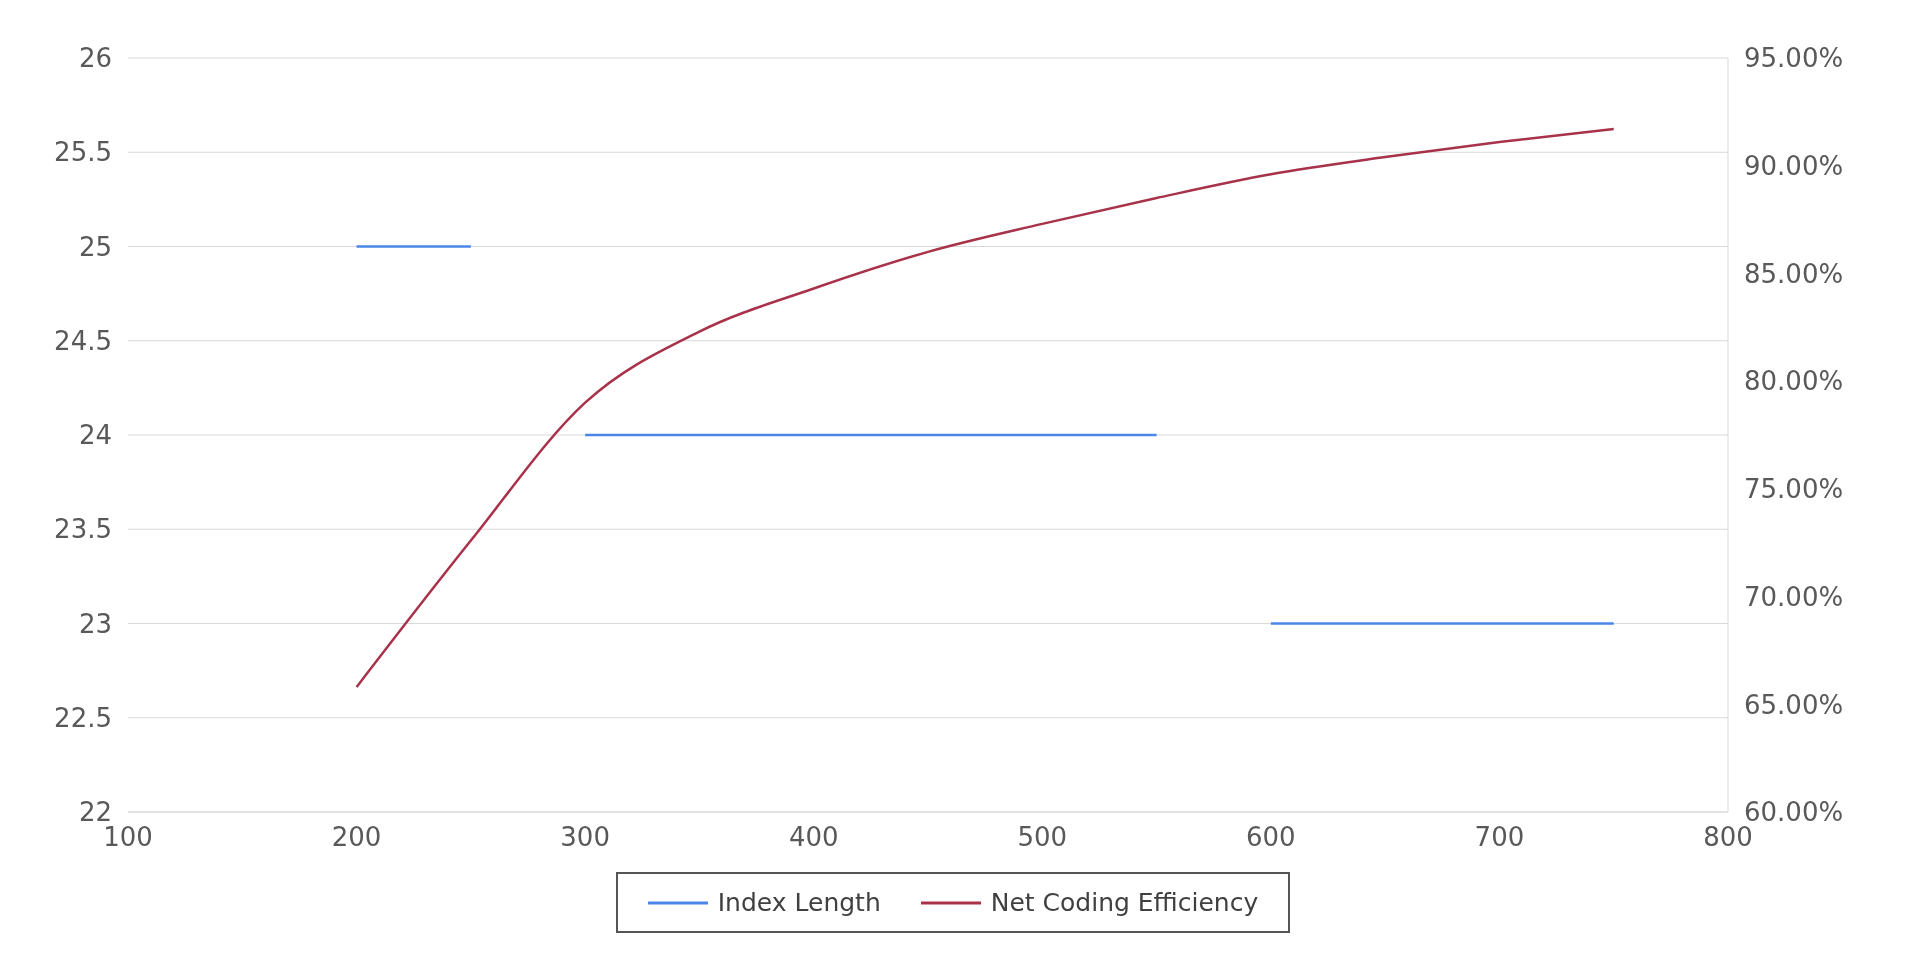 Image resolution: width=1914 pixels, height=969 pixels. What do you see at coordinates (83, 717) in the screenshot?
I see `y-tick-label: 22.5` at bounding box center [83, 717].